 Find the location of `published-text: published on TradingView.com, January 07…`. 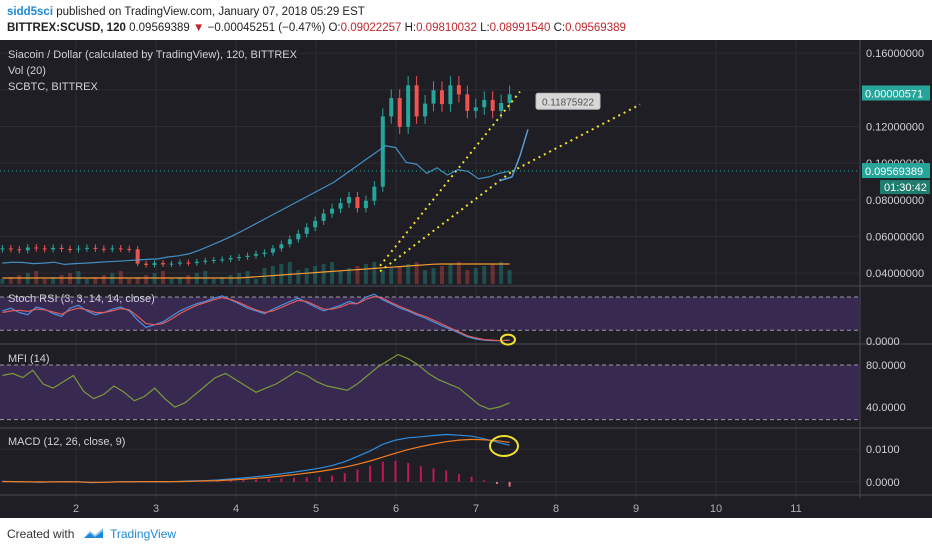

published-text: published on TradingView.com, January 07… is located at coordinates (209, 12).